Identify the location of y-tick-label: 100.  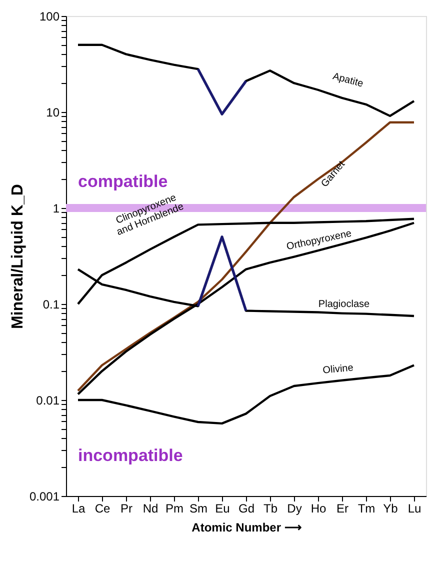
(49, 17).